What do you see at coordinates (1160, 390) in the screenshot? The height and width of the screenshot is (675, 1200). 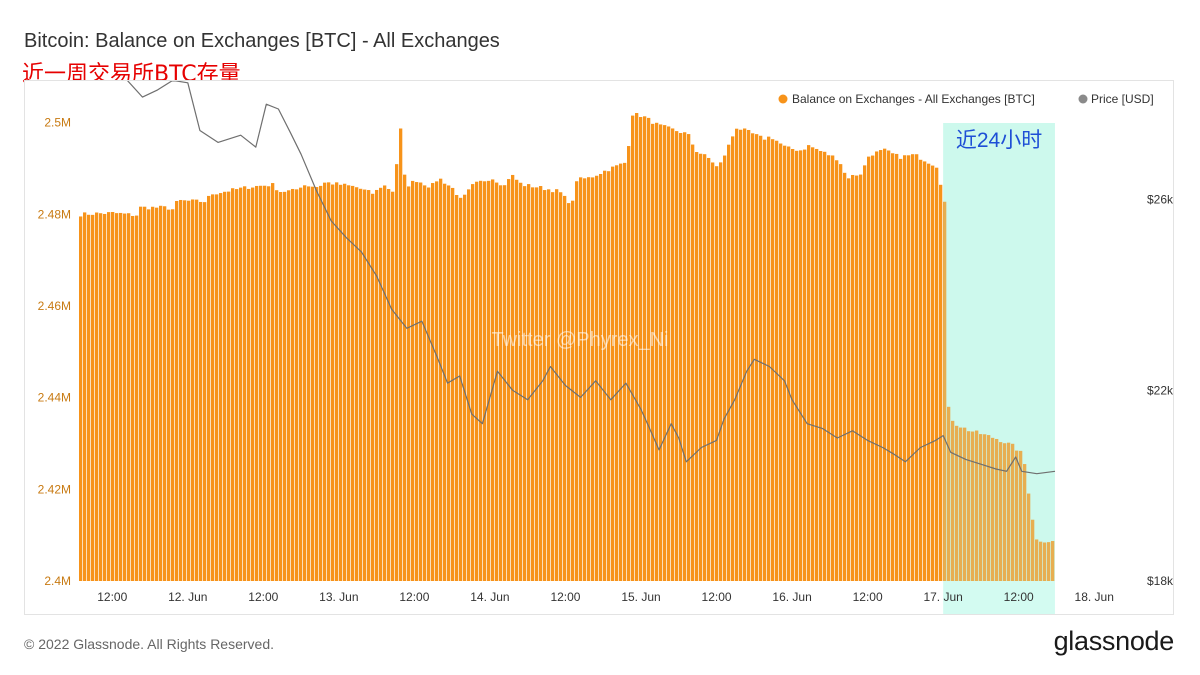 I see `y-right-tick-label: $22k` at bounding box center [1160, 390].